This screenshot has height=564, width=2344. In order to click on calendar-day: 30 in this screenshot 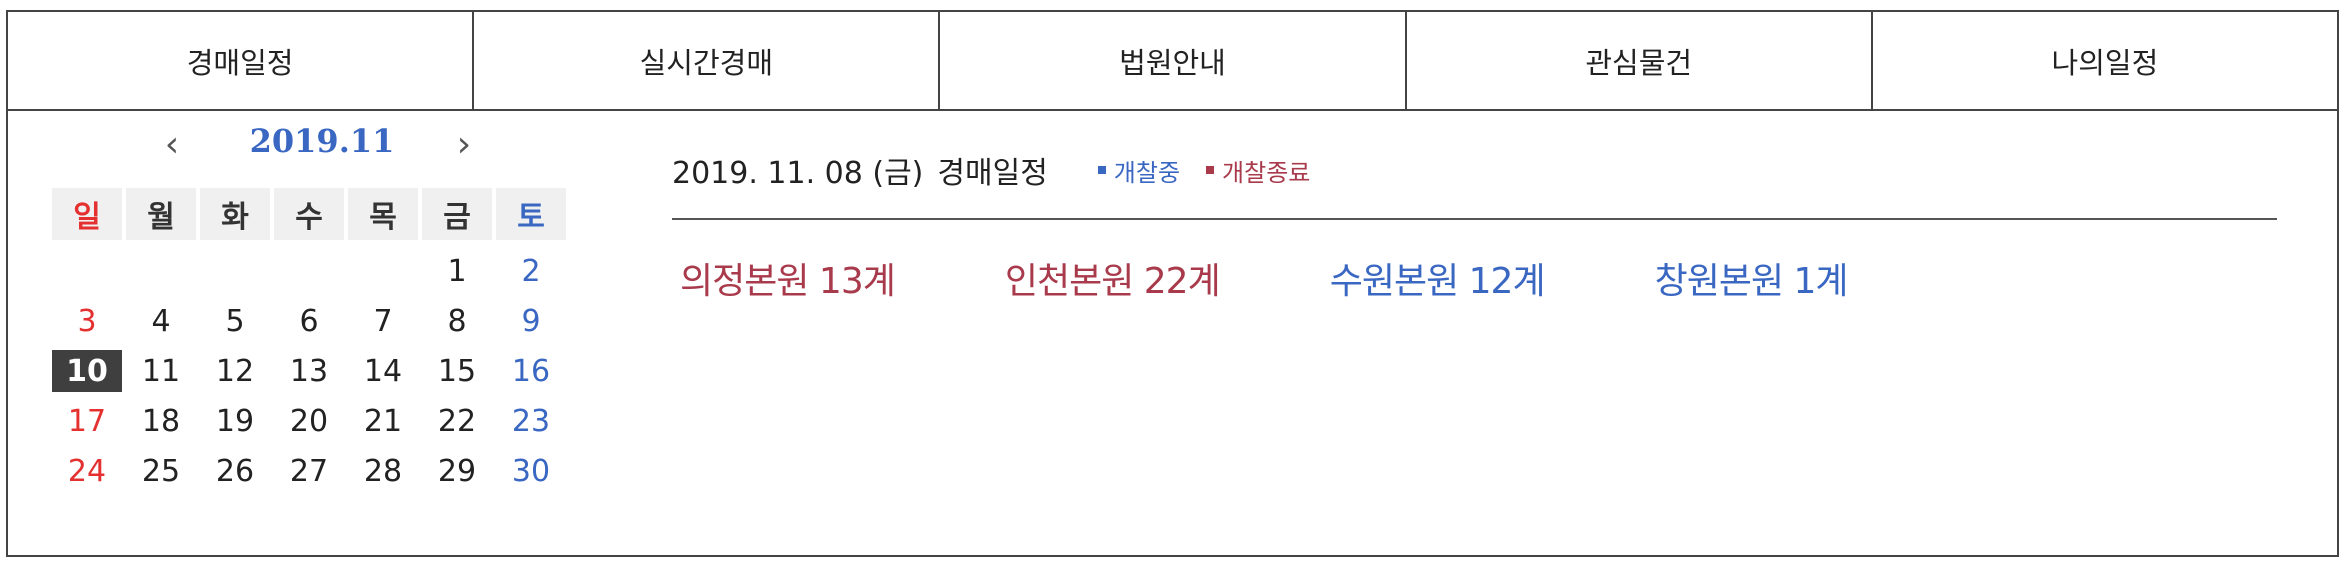, I will do `click(531, 471)`.